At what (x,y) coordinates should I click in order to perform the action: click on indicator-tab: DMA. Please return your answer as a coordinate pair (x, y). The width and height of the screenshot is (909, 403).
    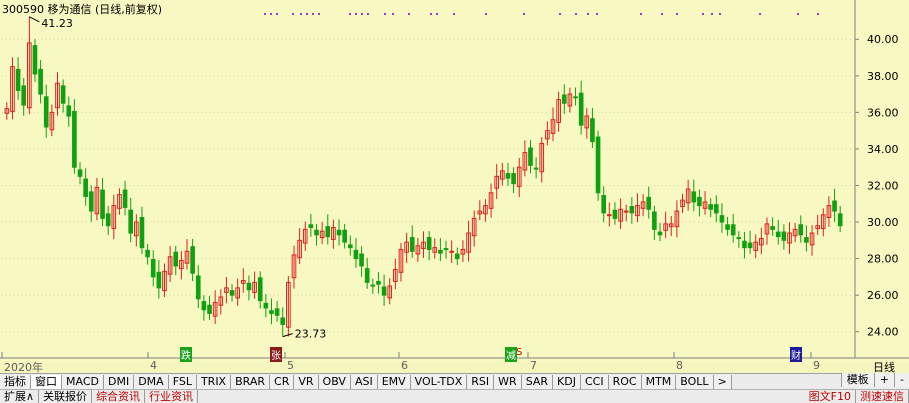
    Looking at the image, I should click on (151, 381).